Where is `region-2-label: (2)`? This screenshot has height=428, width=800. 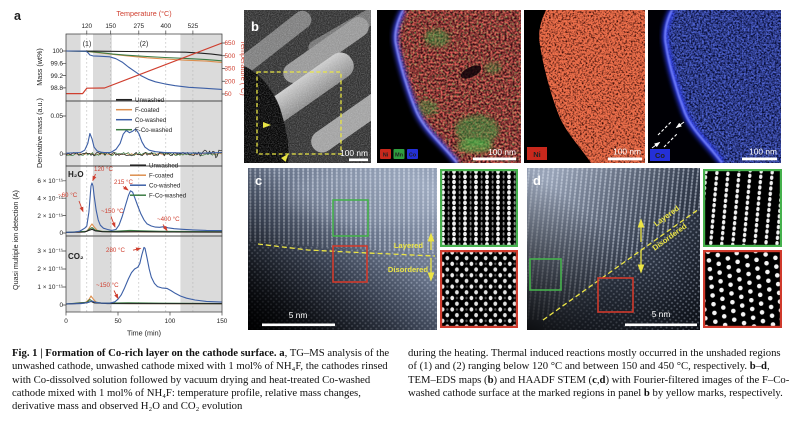
region-2-label: (2) is located at coordinates (144, 44).